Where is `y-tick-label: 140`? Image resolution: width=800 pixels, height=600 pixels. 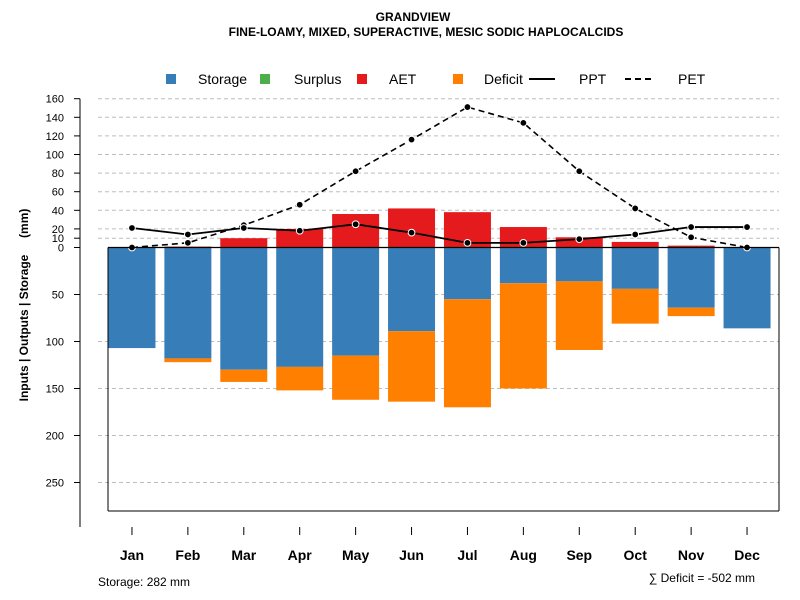 y-tick-label: 140 is located at coordinates (55, 118).